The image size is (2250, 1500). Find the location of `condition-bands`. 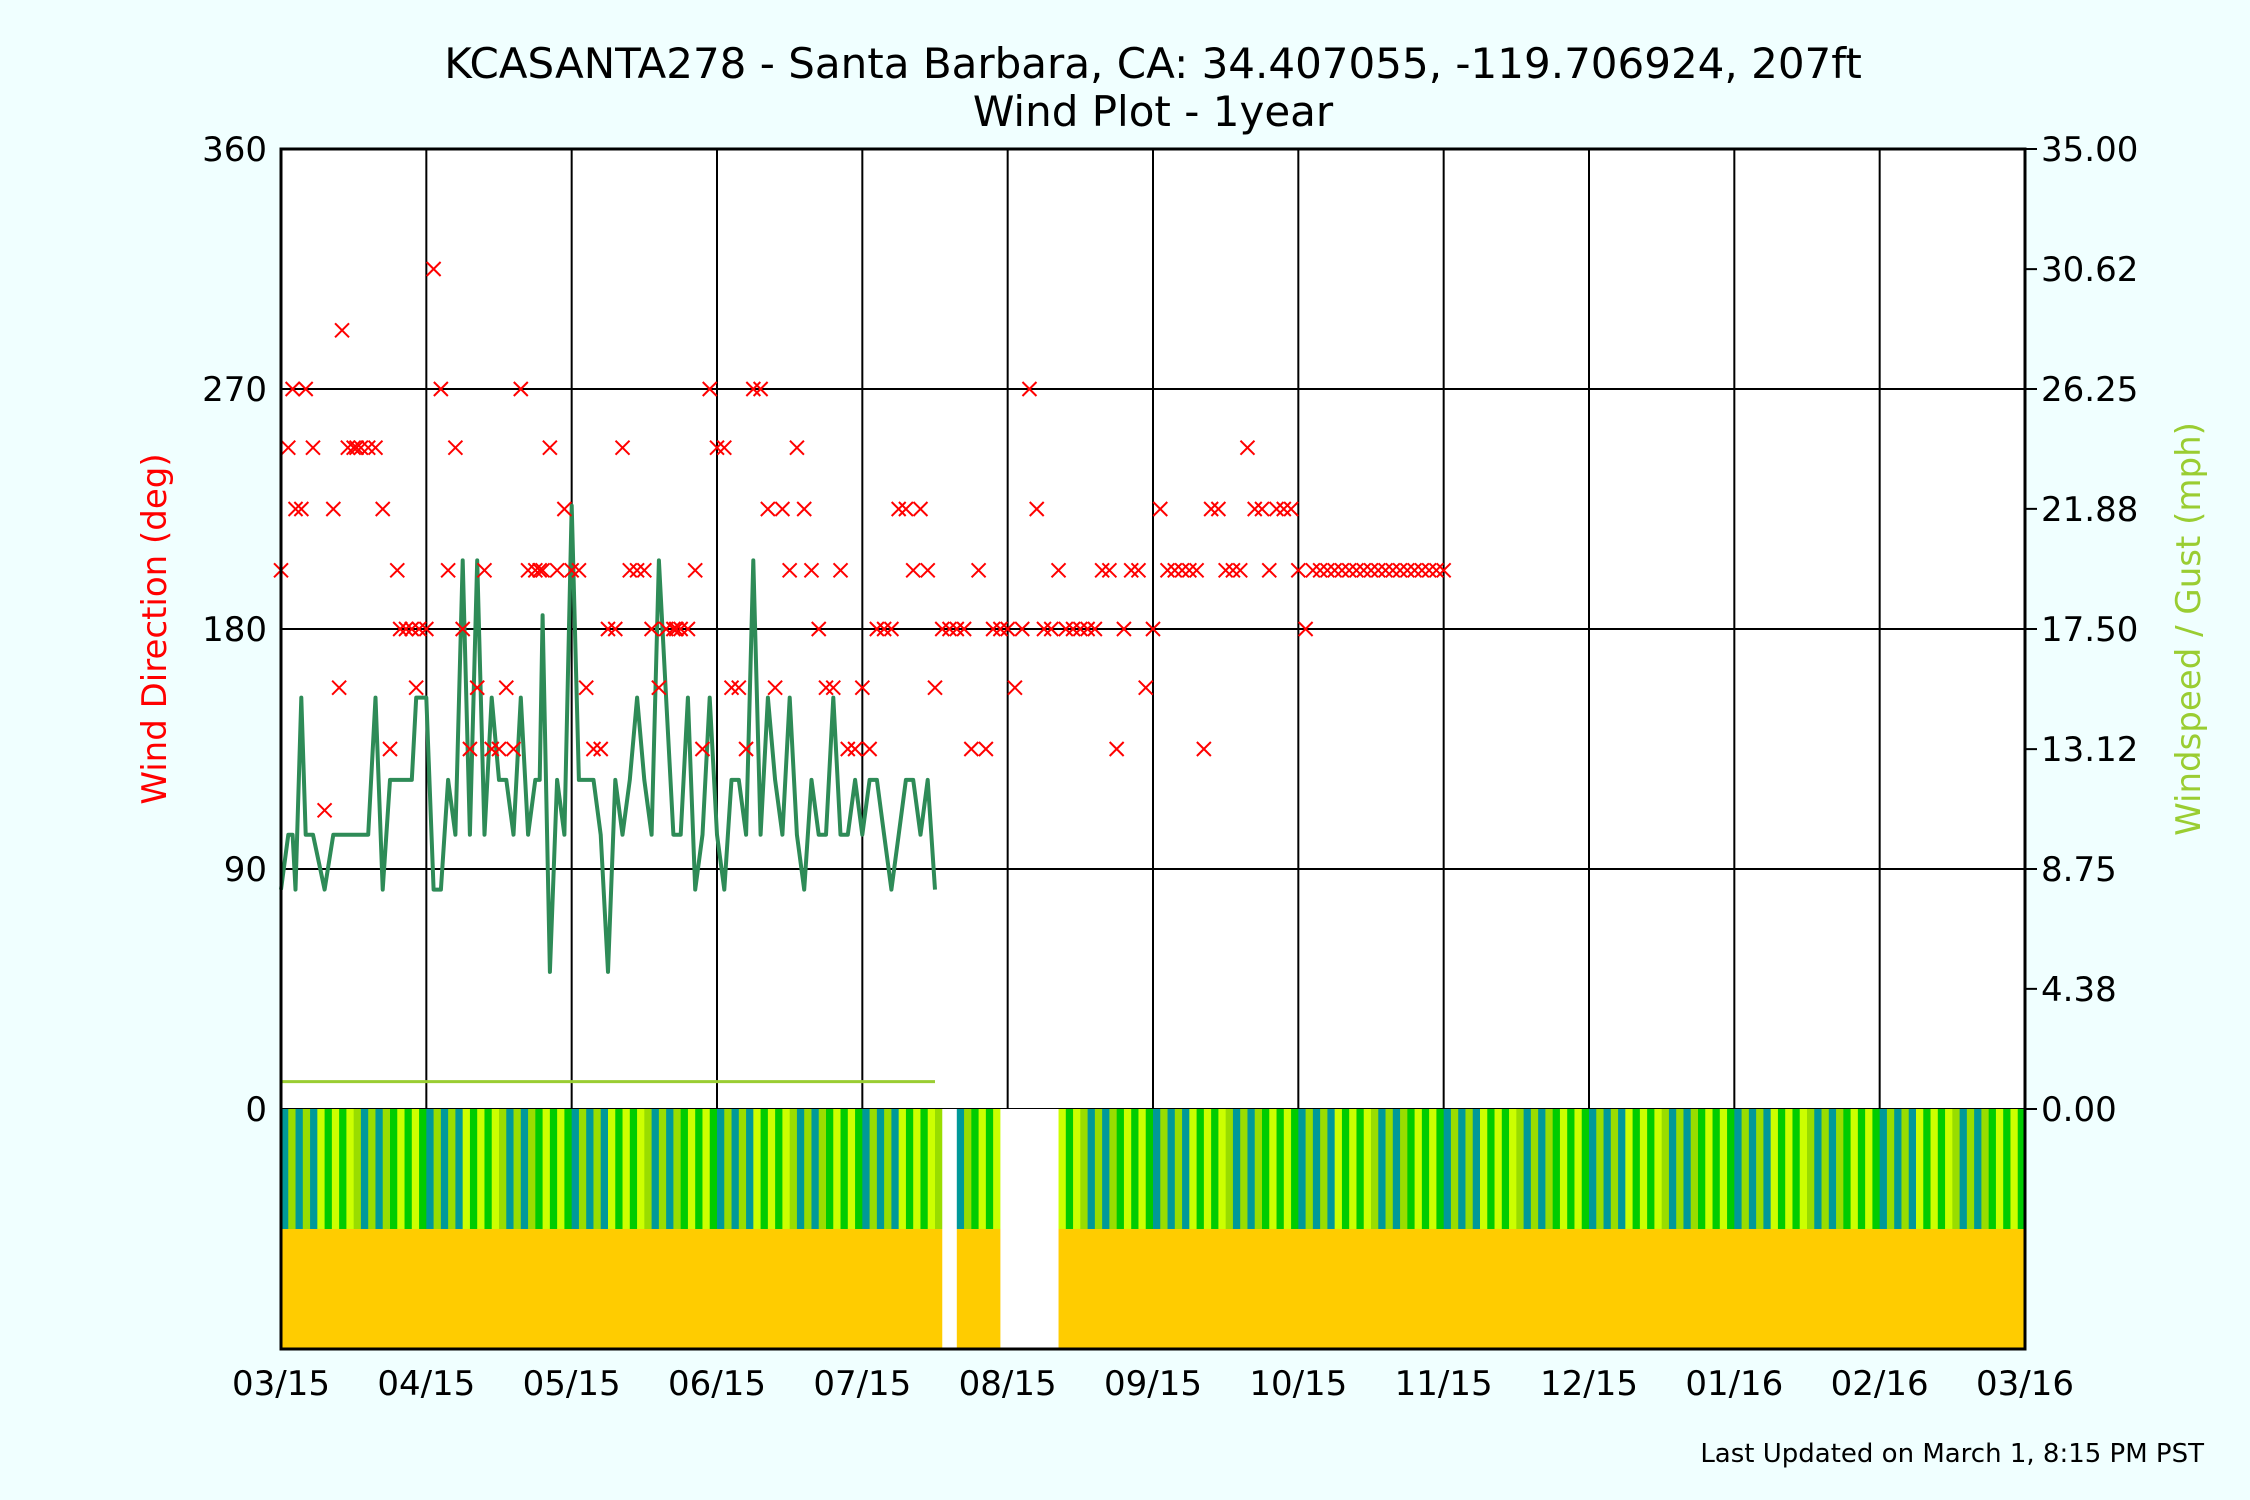

condition-bands is located at coordinates (1153, 1229).